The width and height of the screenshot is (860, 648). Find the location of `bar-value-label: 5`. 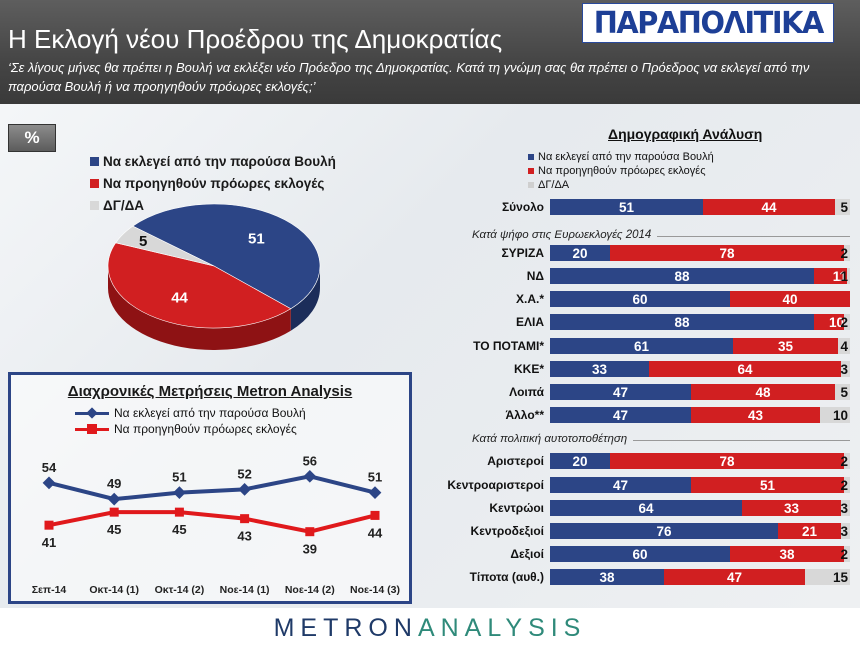

bar-value-label: 5 is located at coordinates (844, 207).